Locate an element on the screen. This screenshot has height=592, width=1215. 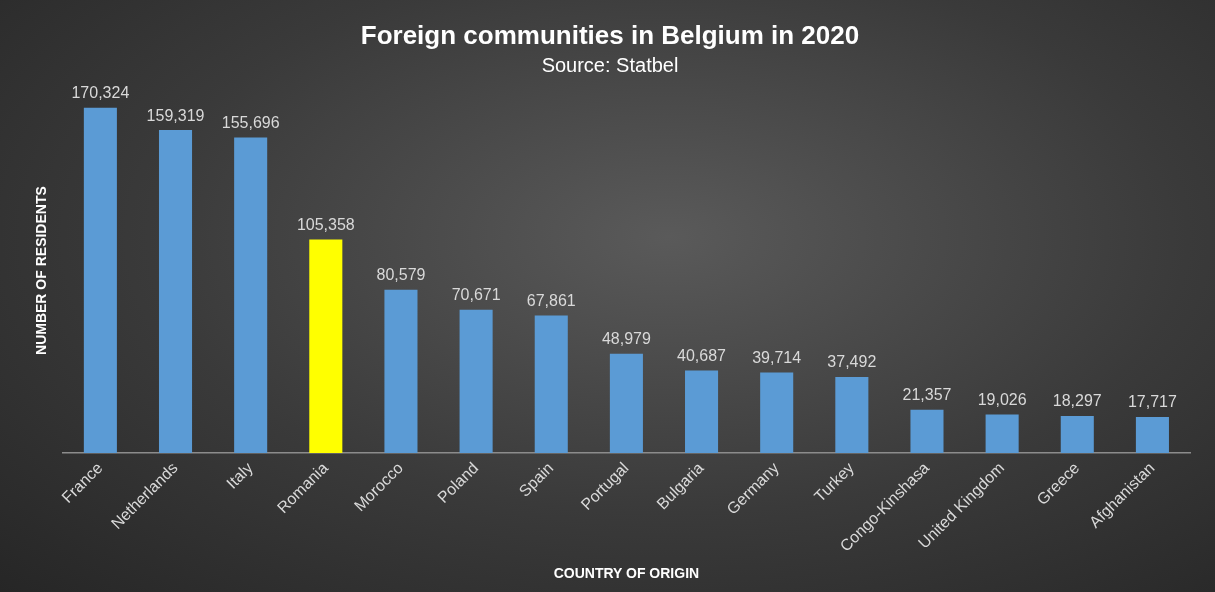
data-label: 48,979 is located at coordinates (626, 339).